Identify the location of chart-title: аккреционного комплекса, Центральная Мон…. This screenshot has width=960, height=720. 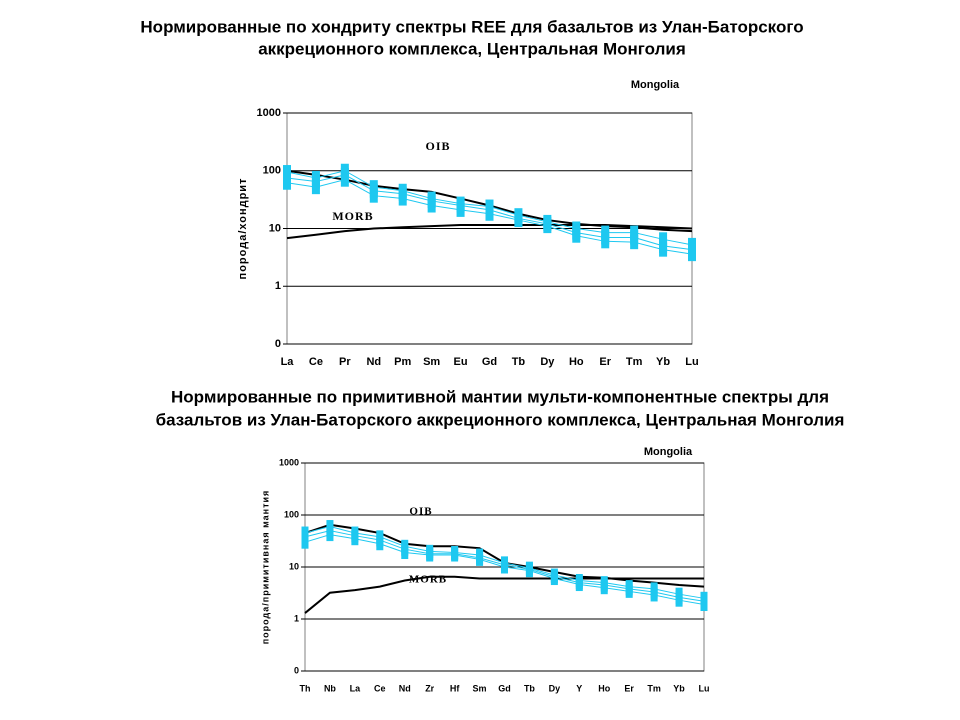
(472, 48).